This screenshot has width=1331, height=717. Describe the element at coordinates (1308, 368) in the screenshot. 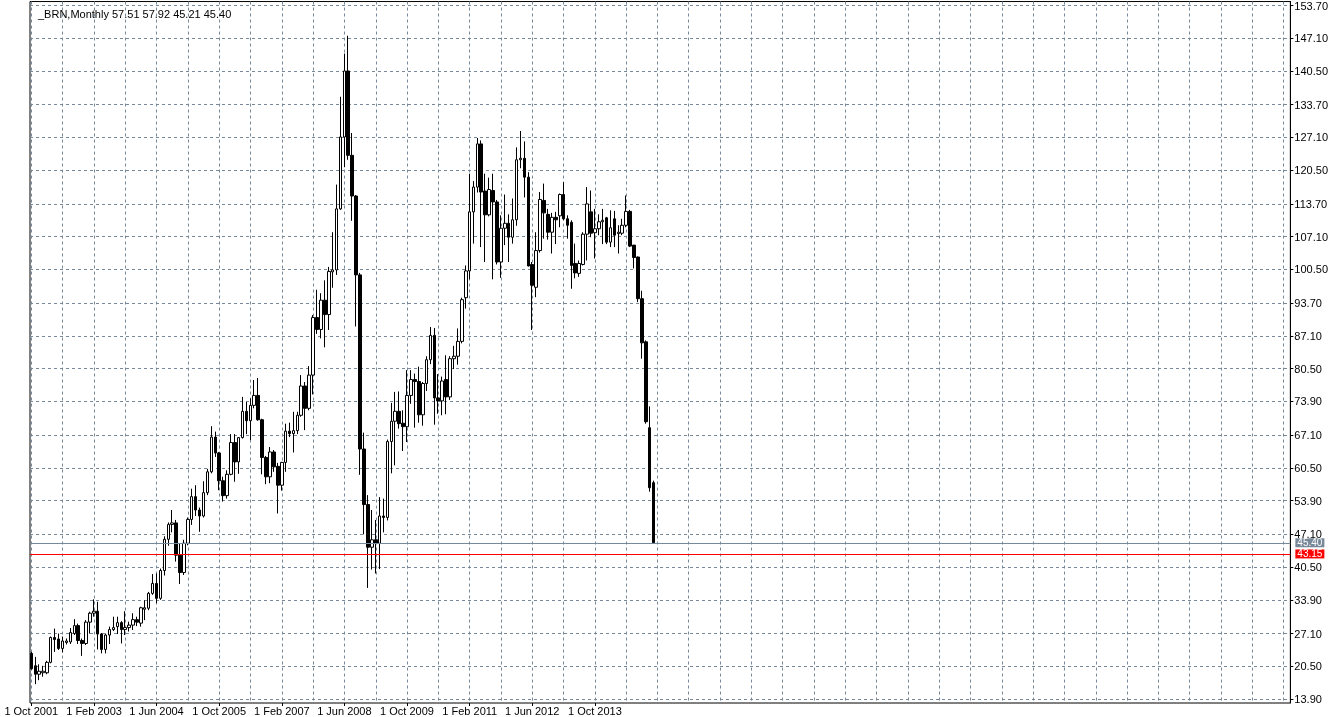

I see `y-tick-label: 80.50` at that location.